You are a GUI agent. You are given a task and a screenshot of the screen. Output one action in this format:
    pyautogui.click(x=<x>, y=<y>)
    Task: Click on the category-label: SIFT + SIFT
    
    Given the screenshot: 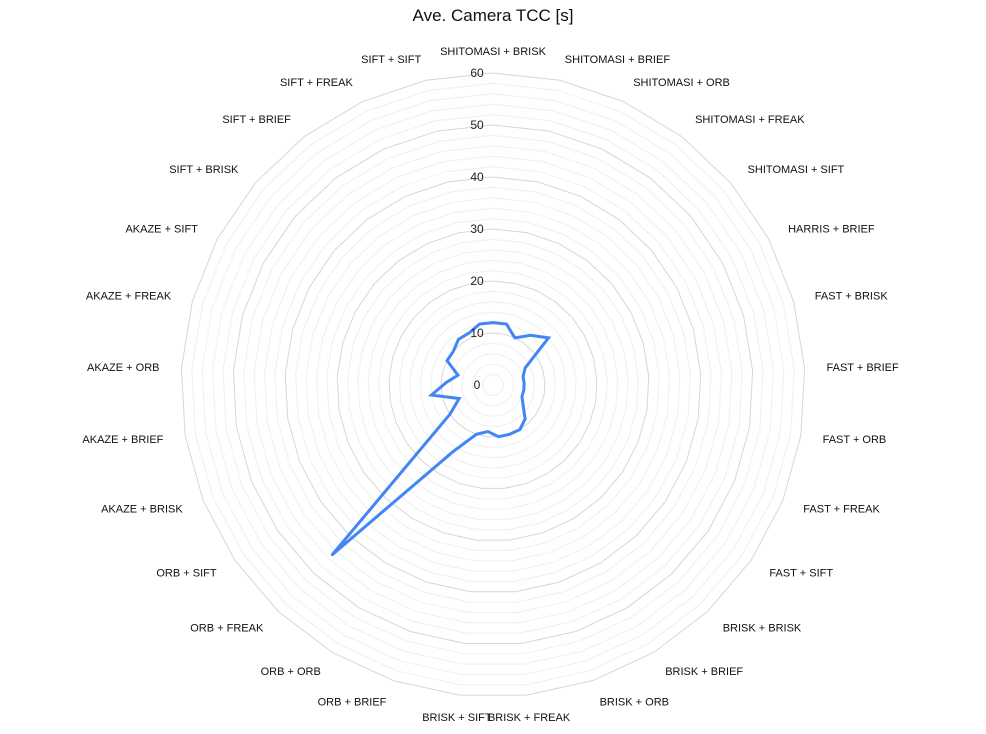 What is the action you would take?
    pyautogui.click(x=391, y=60)
    